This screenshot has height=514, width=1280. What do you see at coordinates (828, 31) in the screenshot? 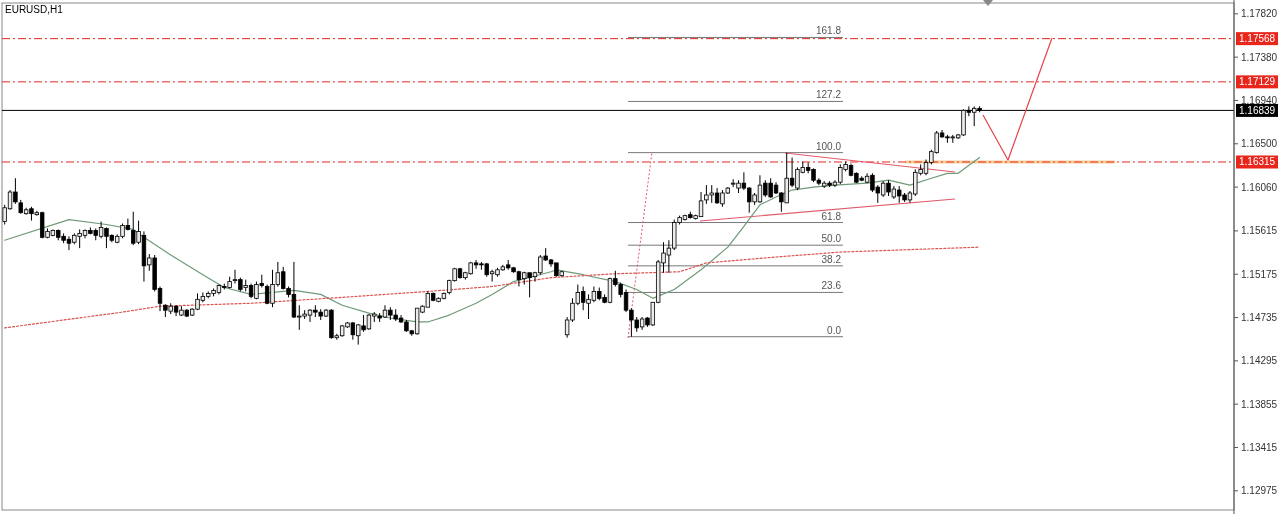
I see `annotation: 161.8` at bounding box center [828, 31].